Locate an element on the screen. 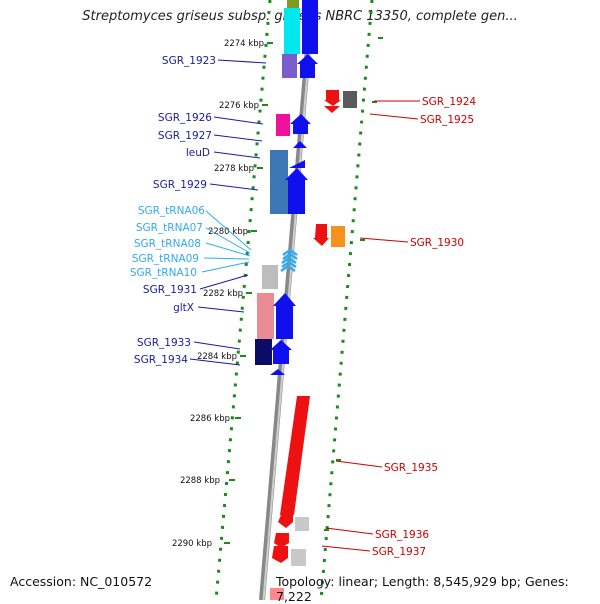 The height and width of the screenshot is (604, 600). kbp-label: 2282 kbp is located at coordinates (223, 294).